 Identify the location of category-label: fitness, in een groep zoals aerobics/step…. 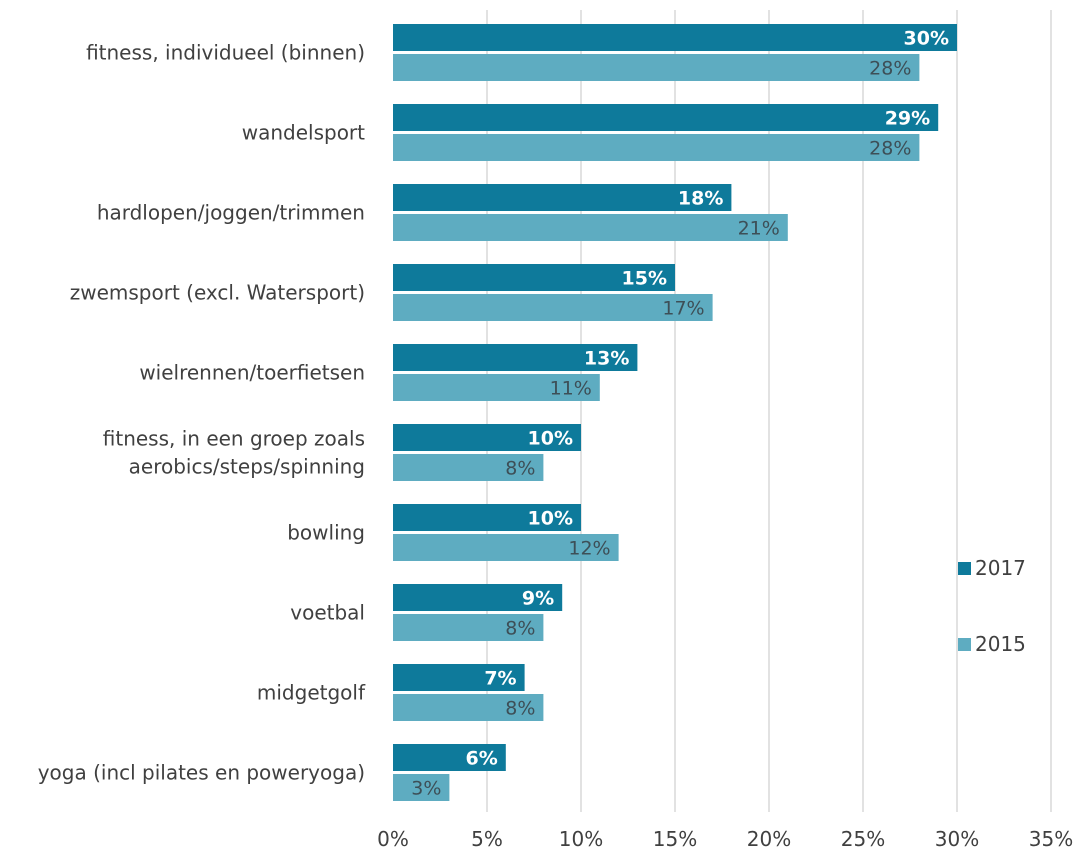
(234, 453).